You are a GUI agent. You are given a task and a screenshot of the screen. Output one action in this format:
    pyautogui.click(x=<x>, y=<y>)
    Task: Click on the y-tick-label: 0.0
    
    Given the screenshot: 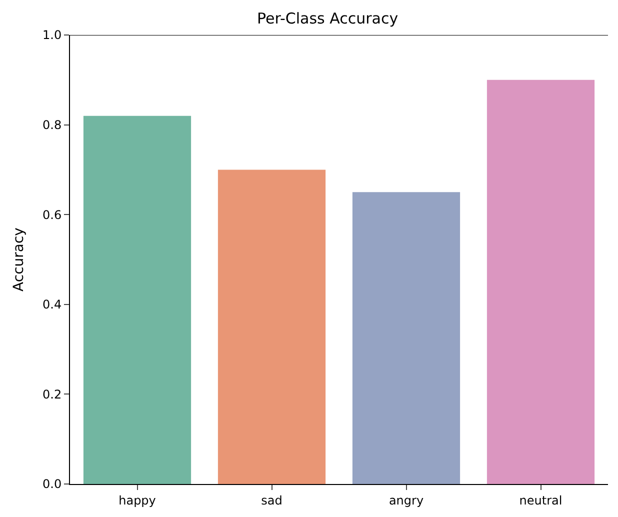 What is the action you would take?
    pyautogui.click(x=52, y=484)
    